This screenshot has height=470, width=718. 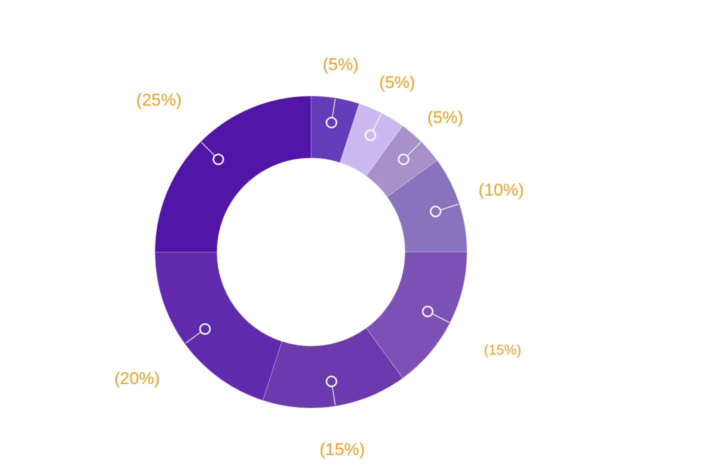 I want to click on data-label: (10%), so click(x=501, y=190).